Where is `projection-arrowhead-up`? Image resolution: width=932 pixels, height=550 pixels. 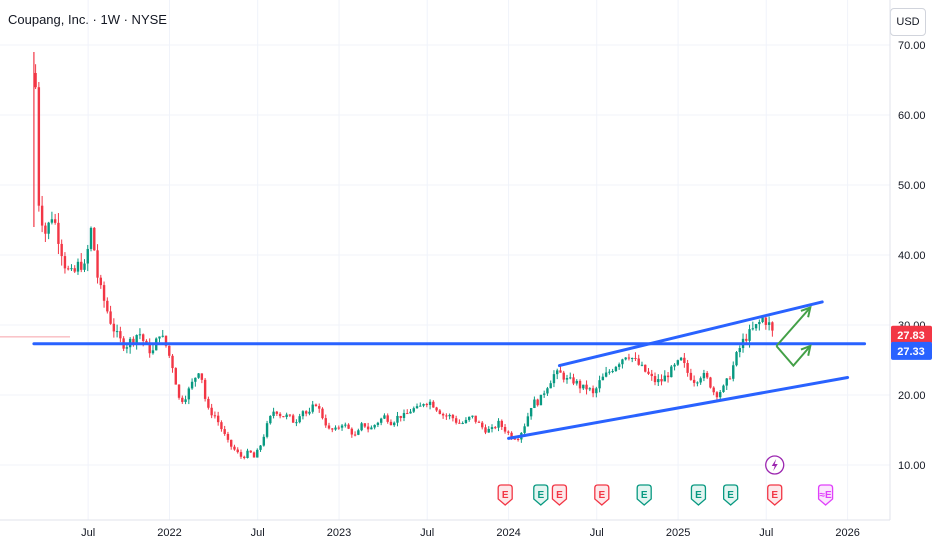 projection-arrowhead-up is located at coordinates (806, 311).